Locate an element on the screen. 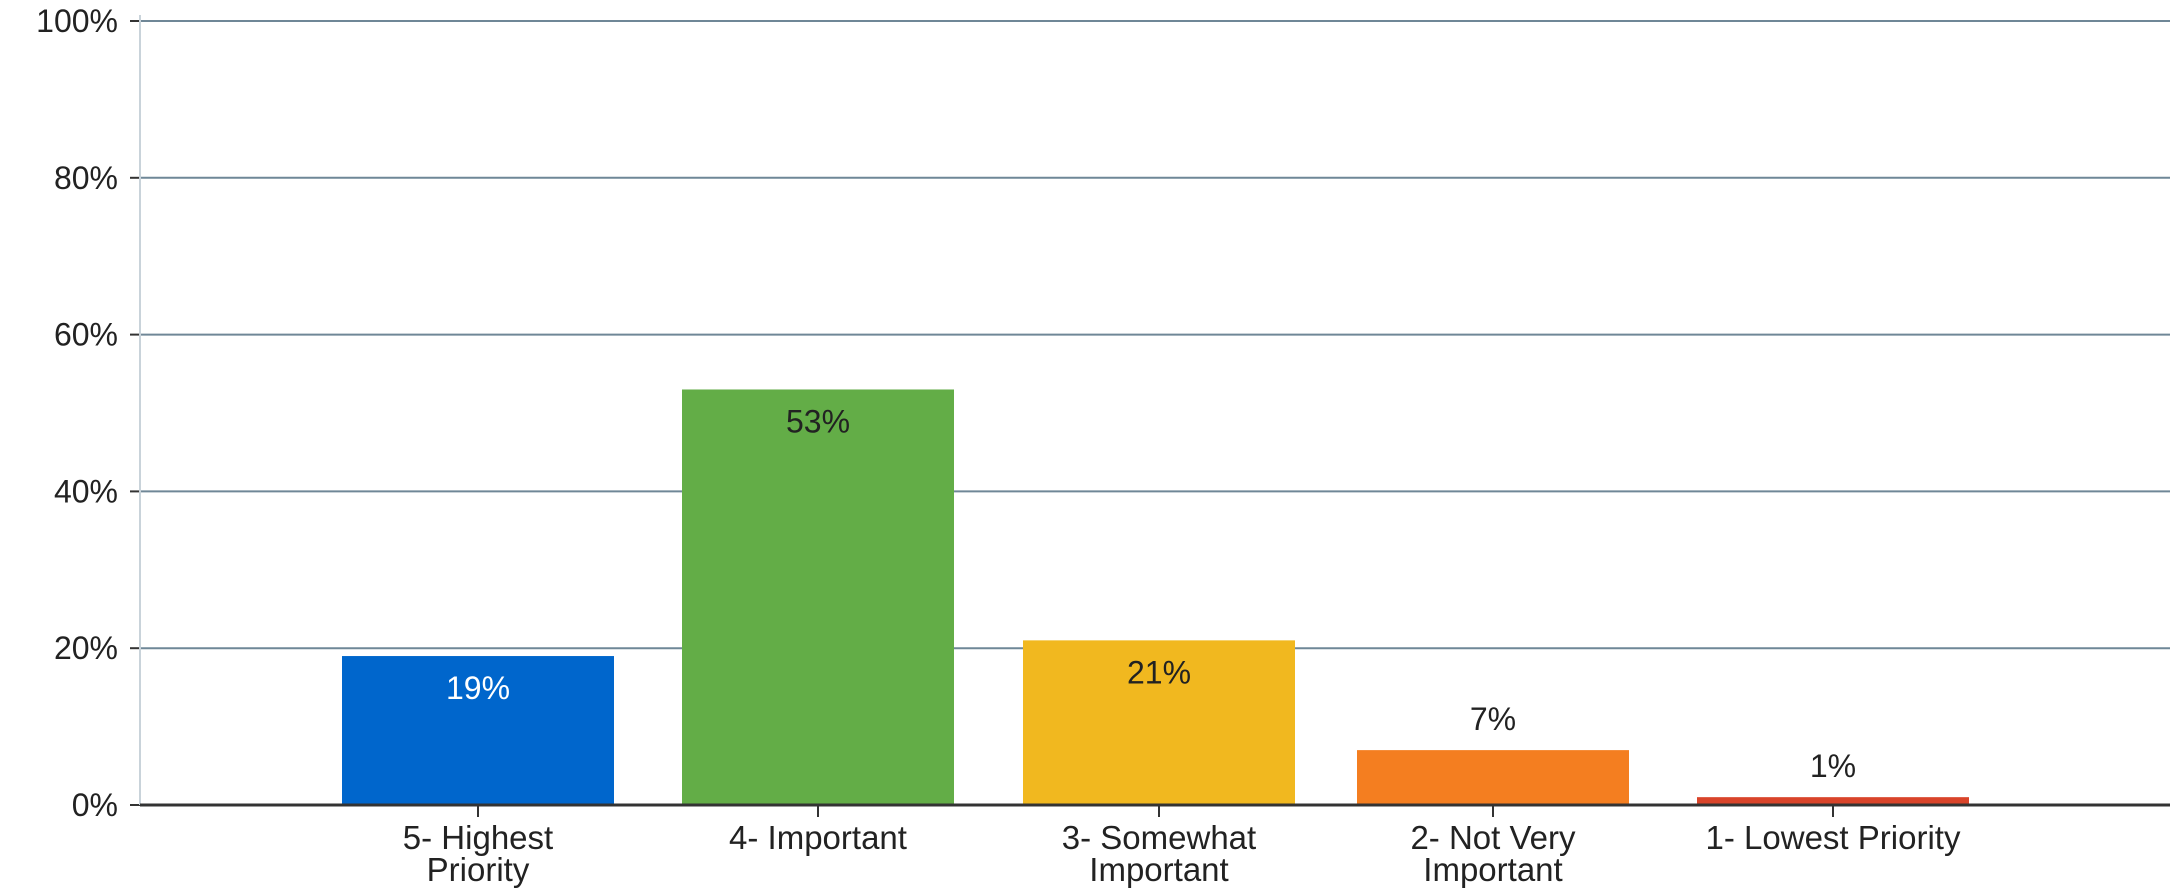 Image resolution: width=2180 pixels, height=889 pixels. x-category-label: 3- Somewhat is located at coordinates (1159, 837).